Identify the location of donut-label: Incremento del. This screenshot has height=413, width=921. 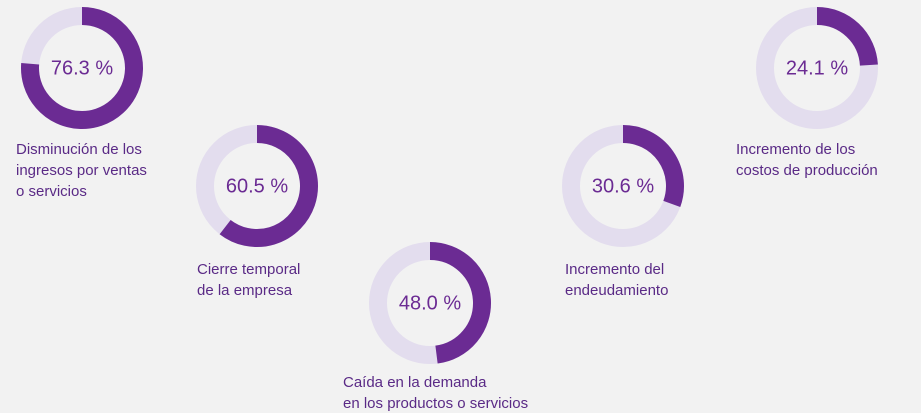
(614, 269).